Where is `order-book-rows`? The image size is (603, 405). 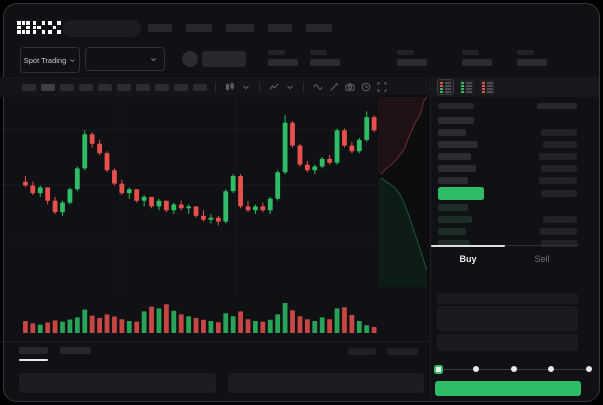
order-book-rows is located at coordinates (507, 181).